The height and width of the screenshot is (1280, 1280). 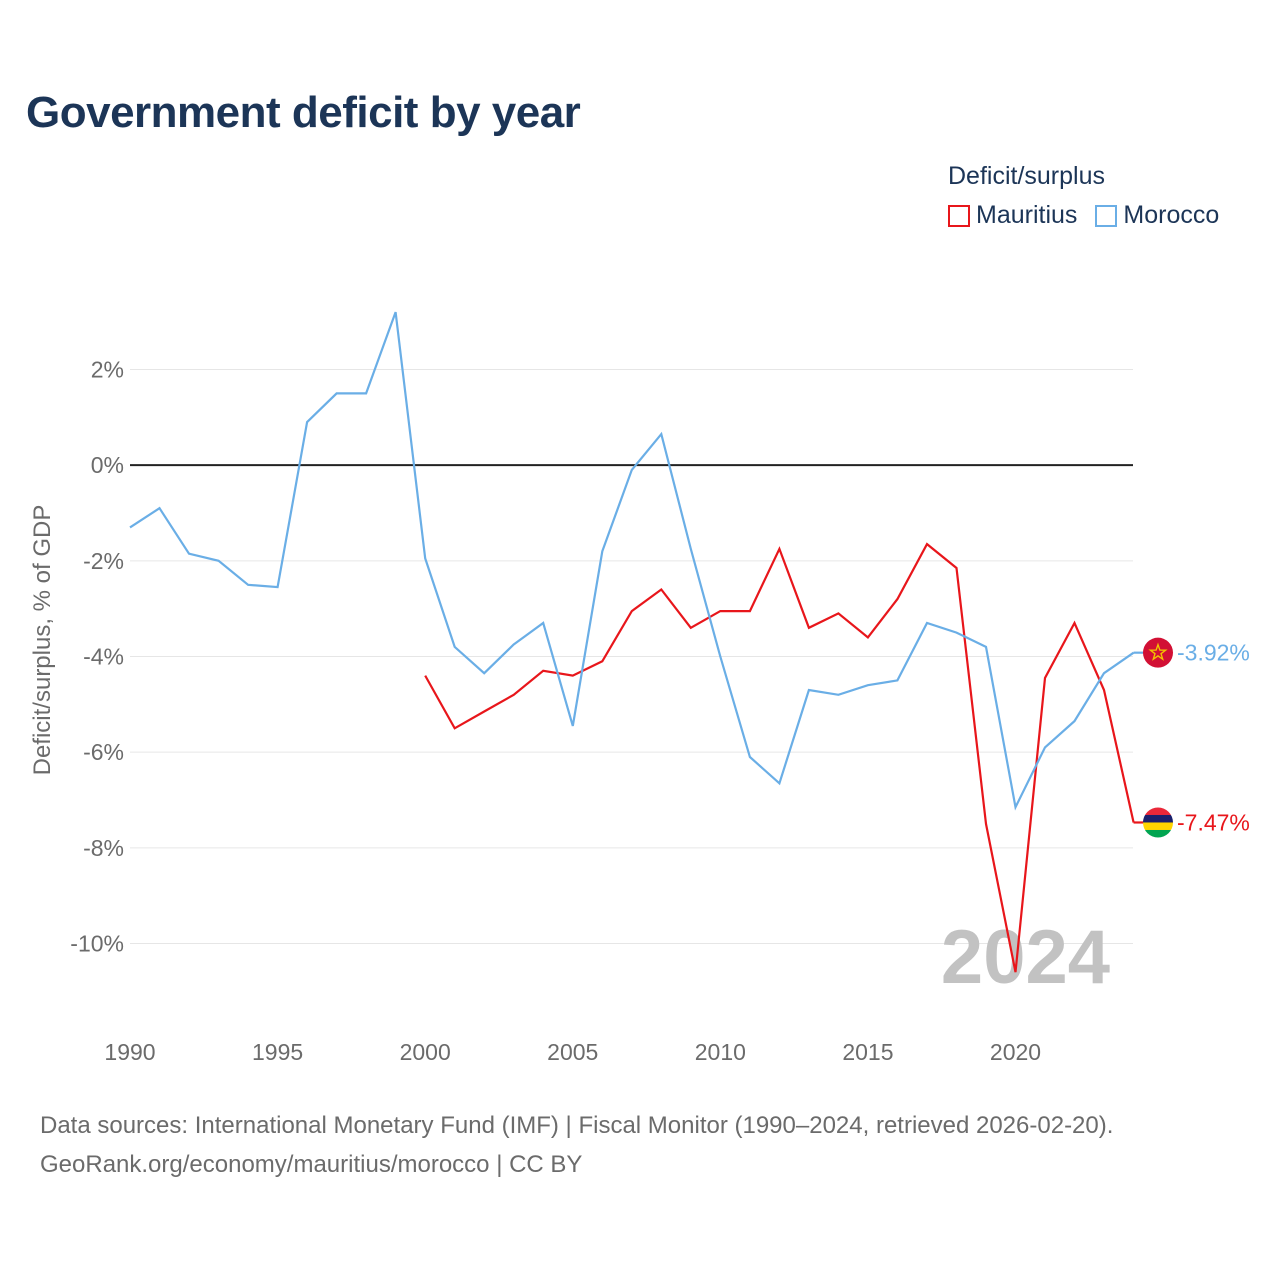 I want to click on legend-title: Deficit/surplus, so click(x=1026, y=176).